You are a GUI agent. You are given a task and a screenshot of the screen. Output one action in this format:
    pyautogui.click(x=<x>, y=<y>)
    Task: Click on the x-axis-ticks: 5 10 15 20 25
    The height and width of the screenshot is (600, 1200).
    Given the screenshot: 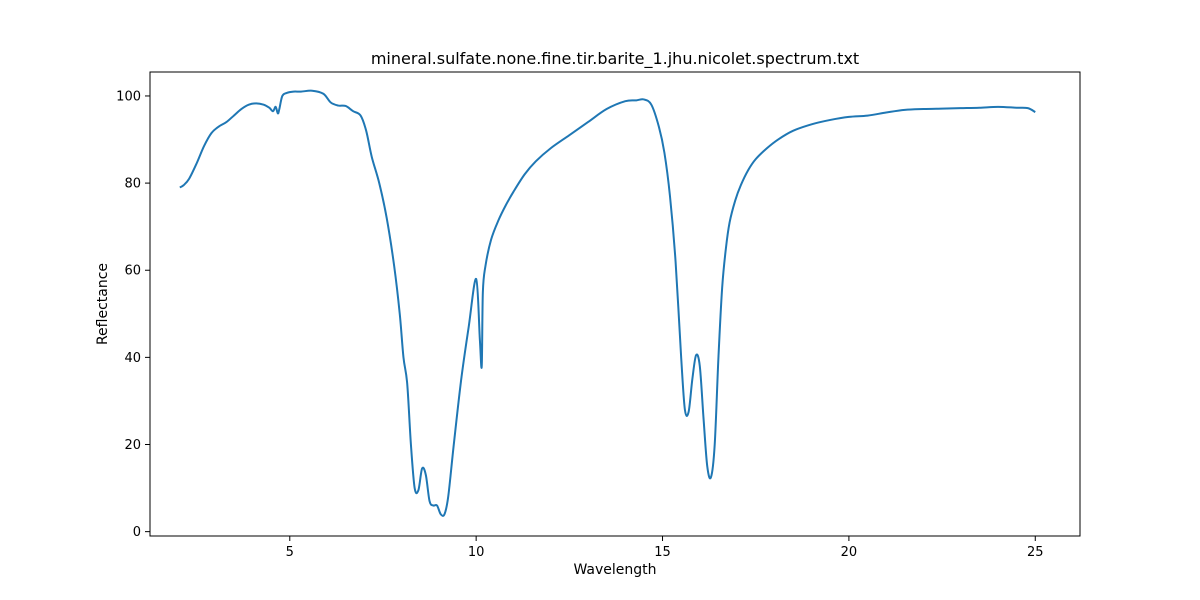 What is the action you would take?
    pyautogui.click(x=665, y=548)
    